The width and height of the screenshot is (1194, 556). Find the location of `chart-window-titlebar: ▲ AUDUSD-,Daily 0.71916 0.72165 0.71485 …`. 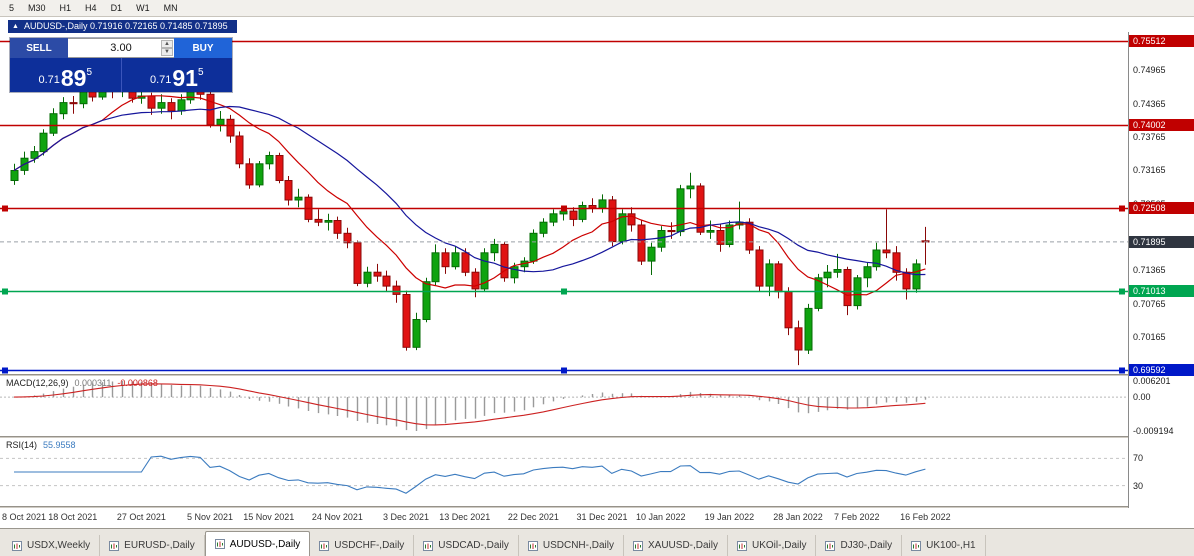

chart-window-titlebar: ▲ AUDUSD-,Daily 0.71916 0.72165 0.71485 … is located at coordinates (122, 26).